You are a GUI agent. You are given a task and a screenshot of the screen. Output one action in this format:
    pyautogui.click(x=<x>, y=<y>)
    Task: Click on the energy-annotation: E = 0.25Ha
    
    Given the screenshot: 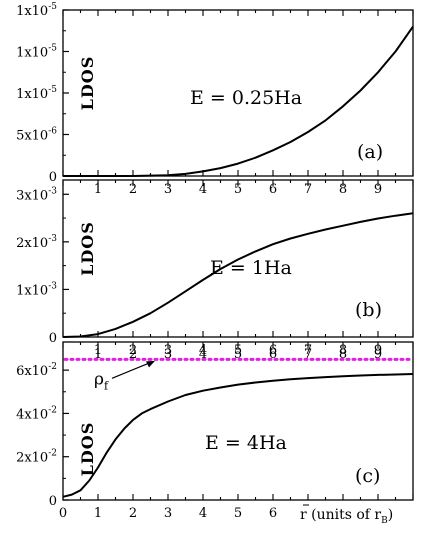 What is the action you would take?
    pyautogui.click(x=246, y=98)
    